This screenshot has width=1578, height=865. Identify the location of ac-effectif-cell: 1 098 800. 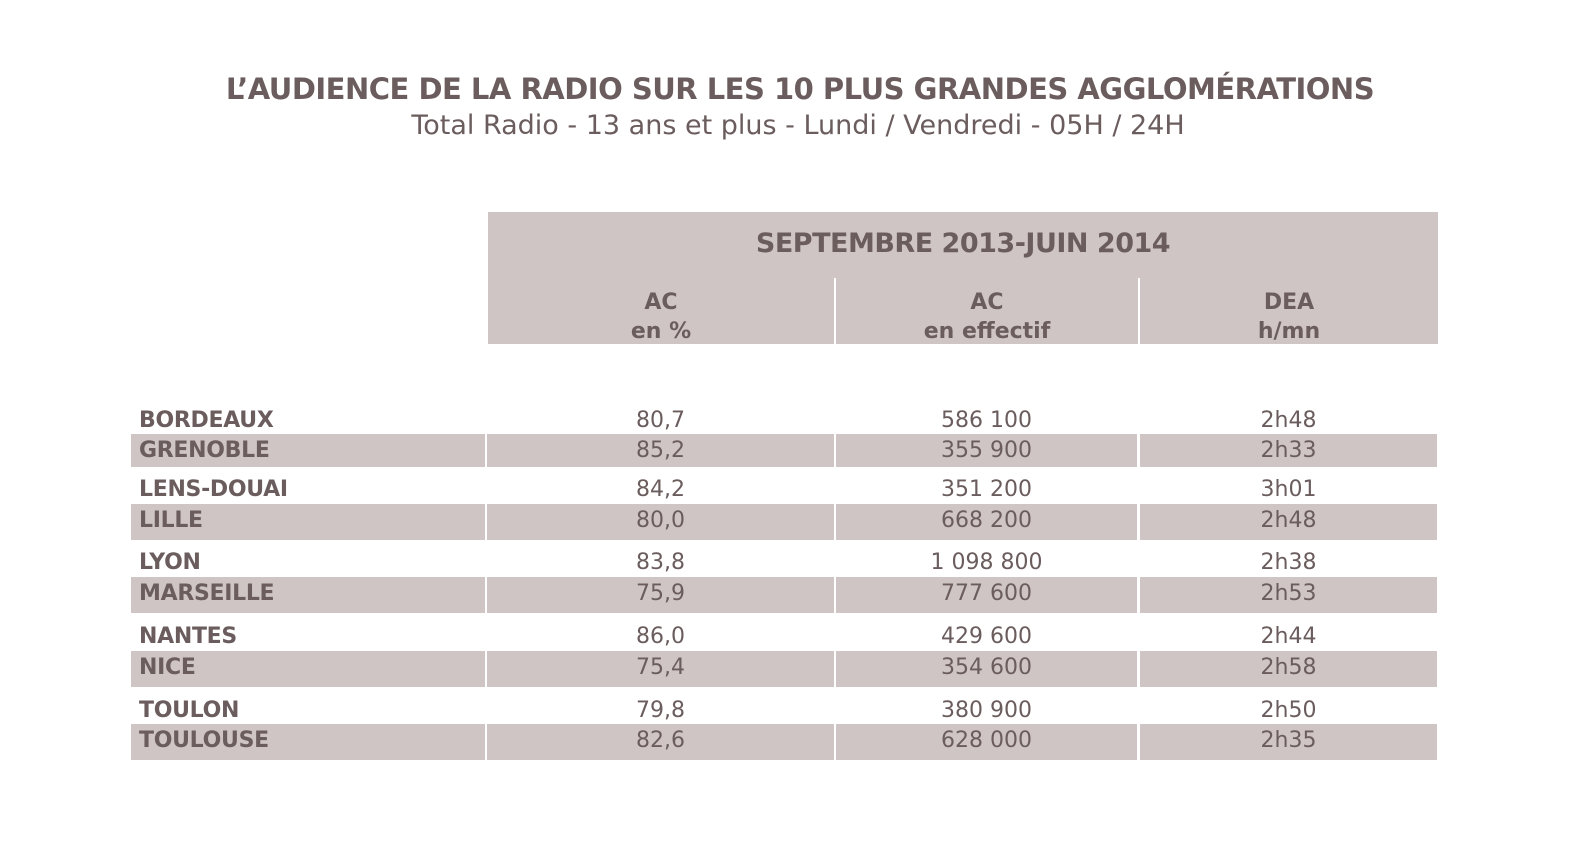
(986, 562).